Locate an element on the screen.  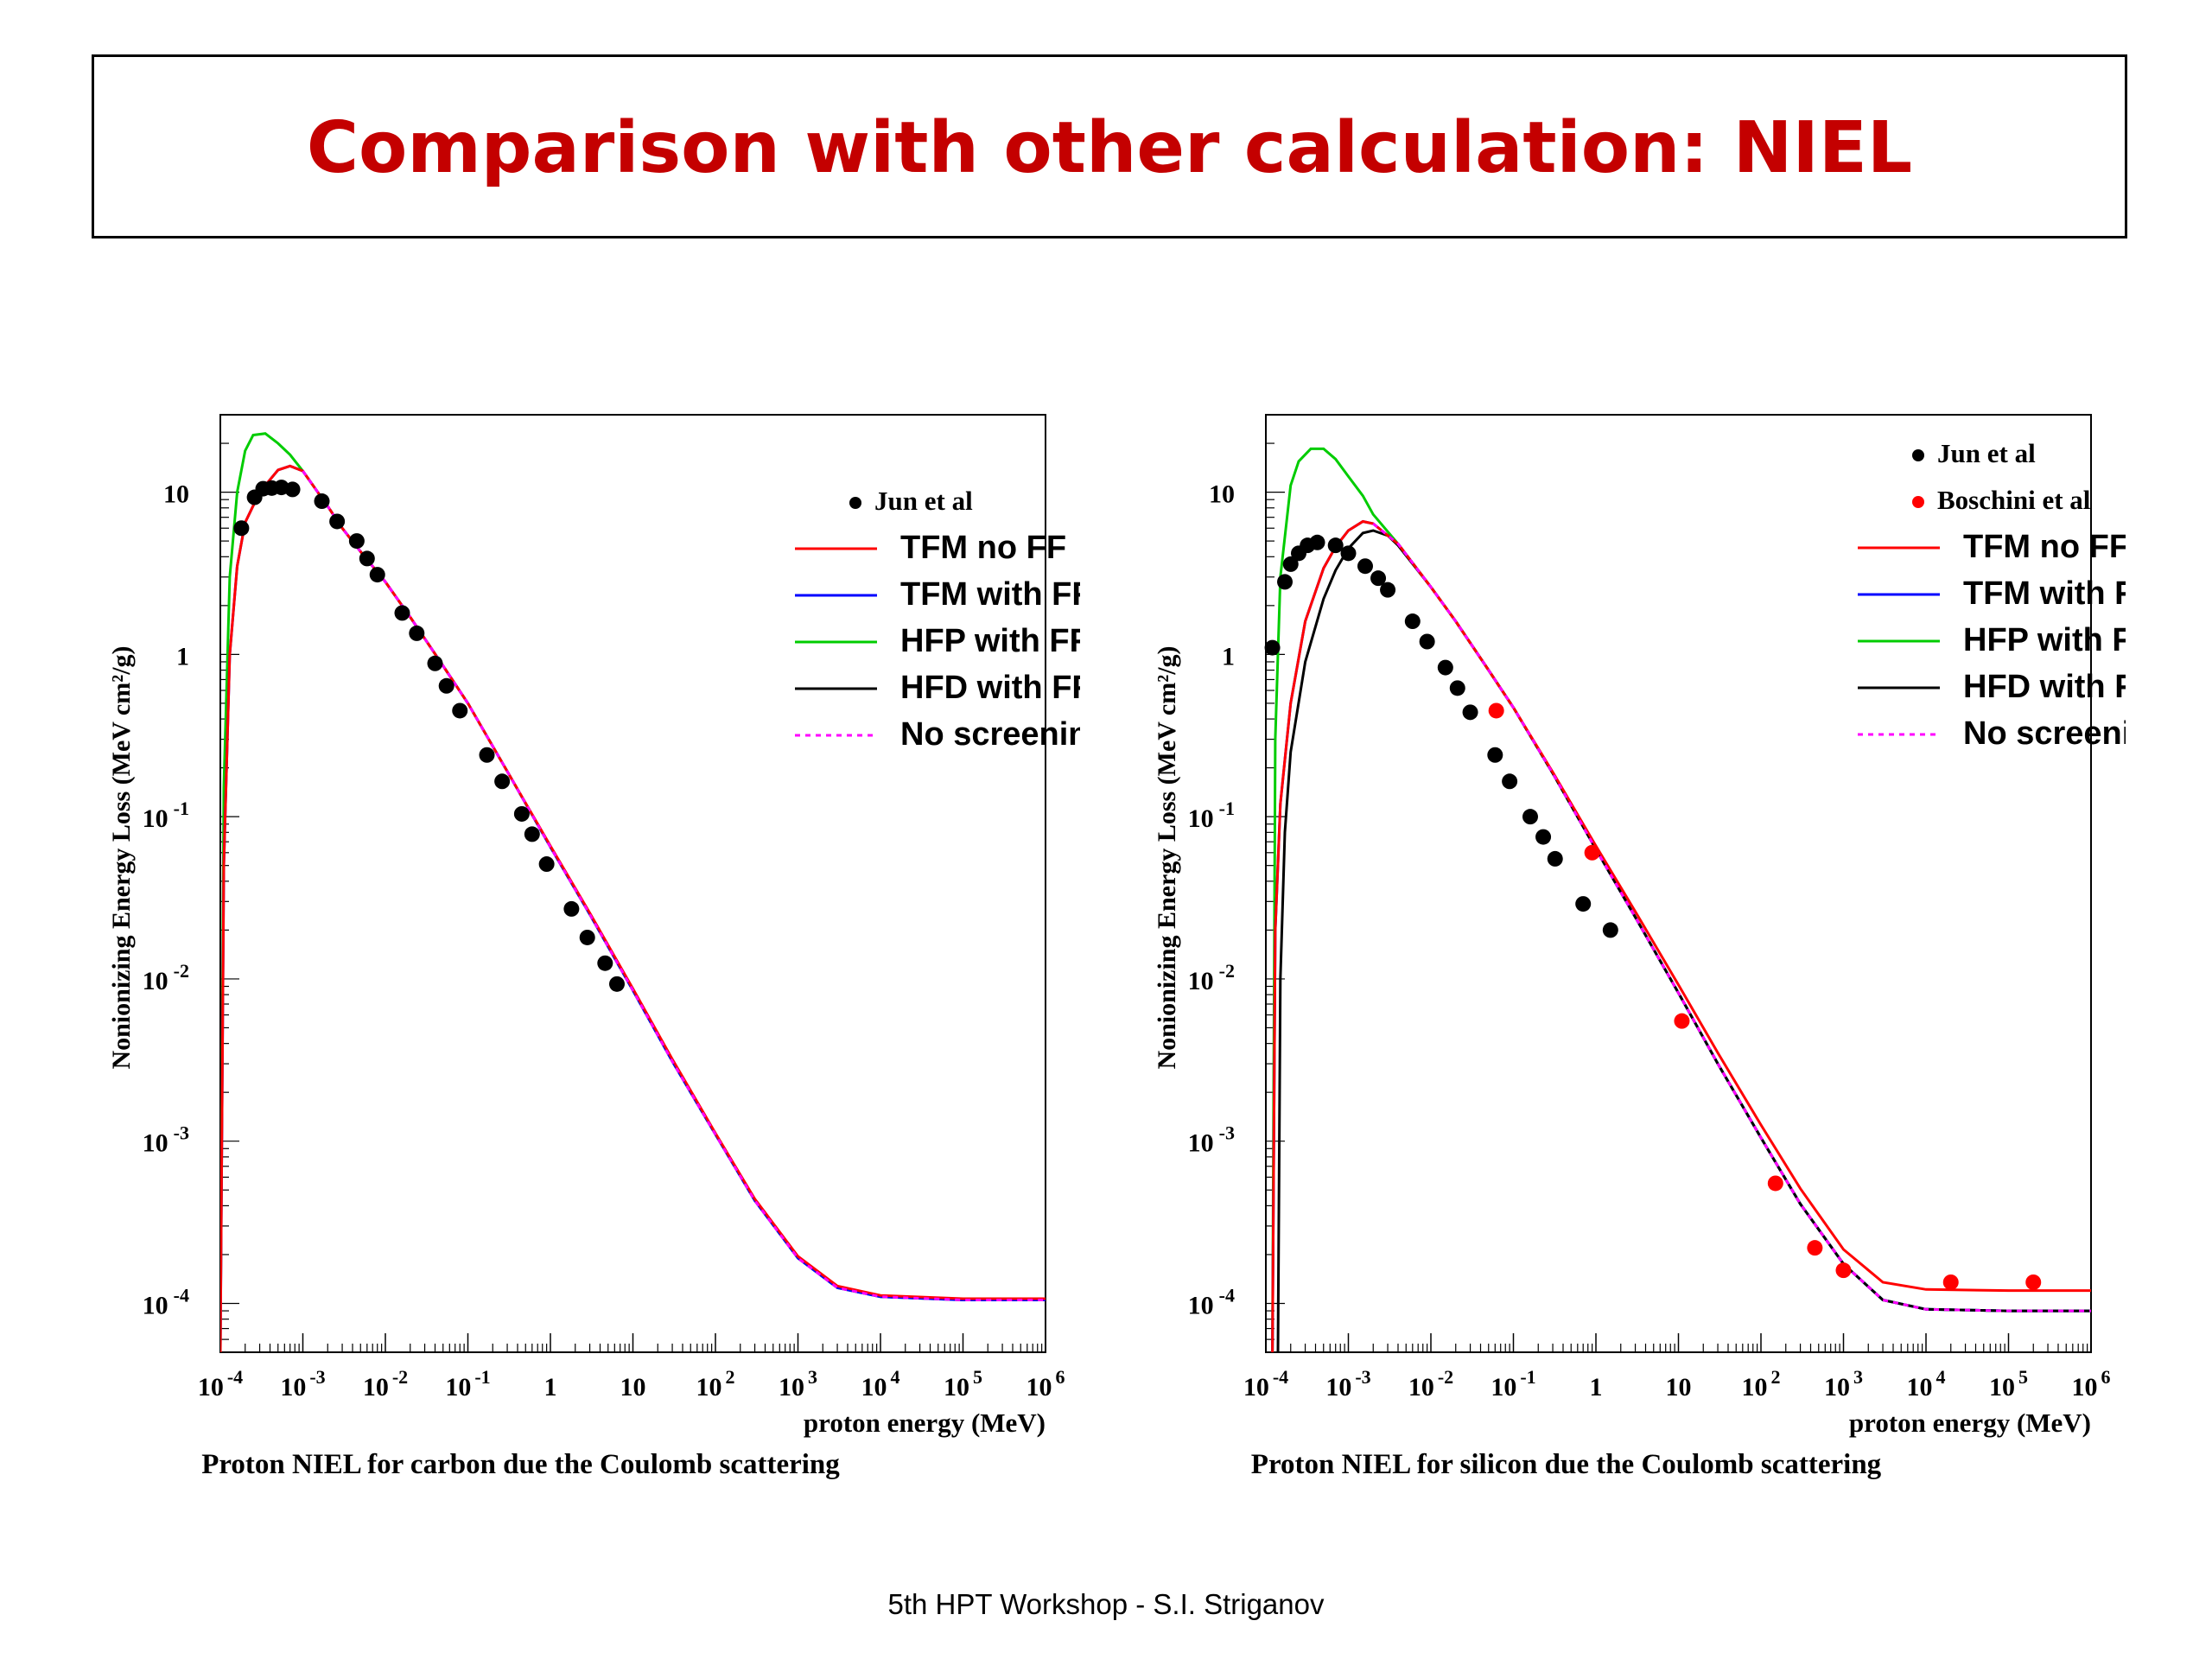
legend-label: TFM with FF is located at coordinates (990, 594).